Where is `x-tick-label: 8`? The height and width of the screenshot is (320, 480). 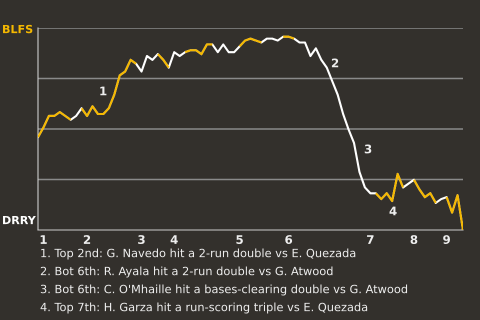
x-tick-label: 8 is located at coordinates (414, 239).